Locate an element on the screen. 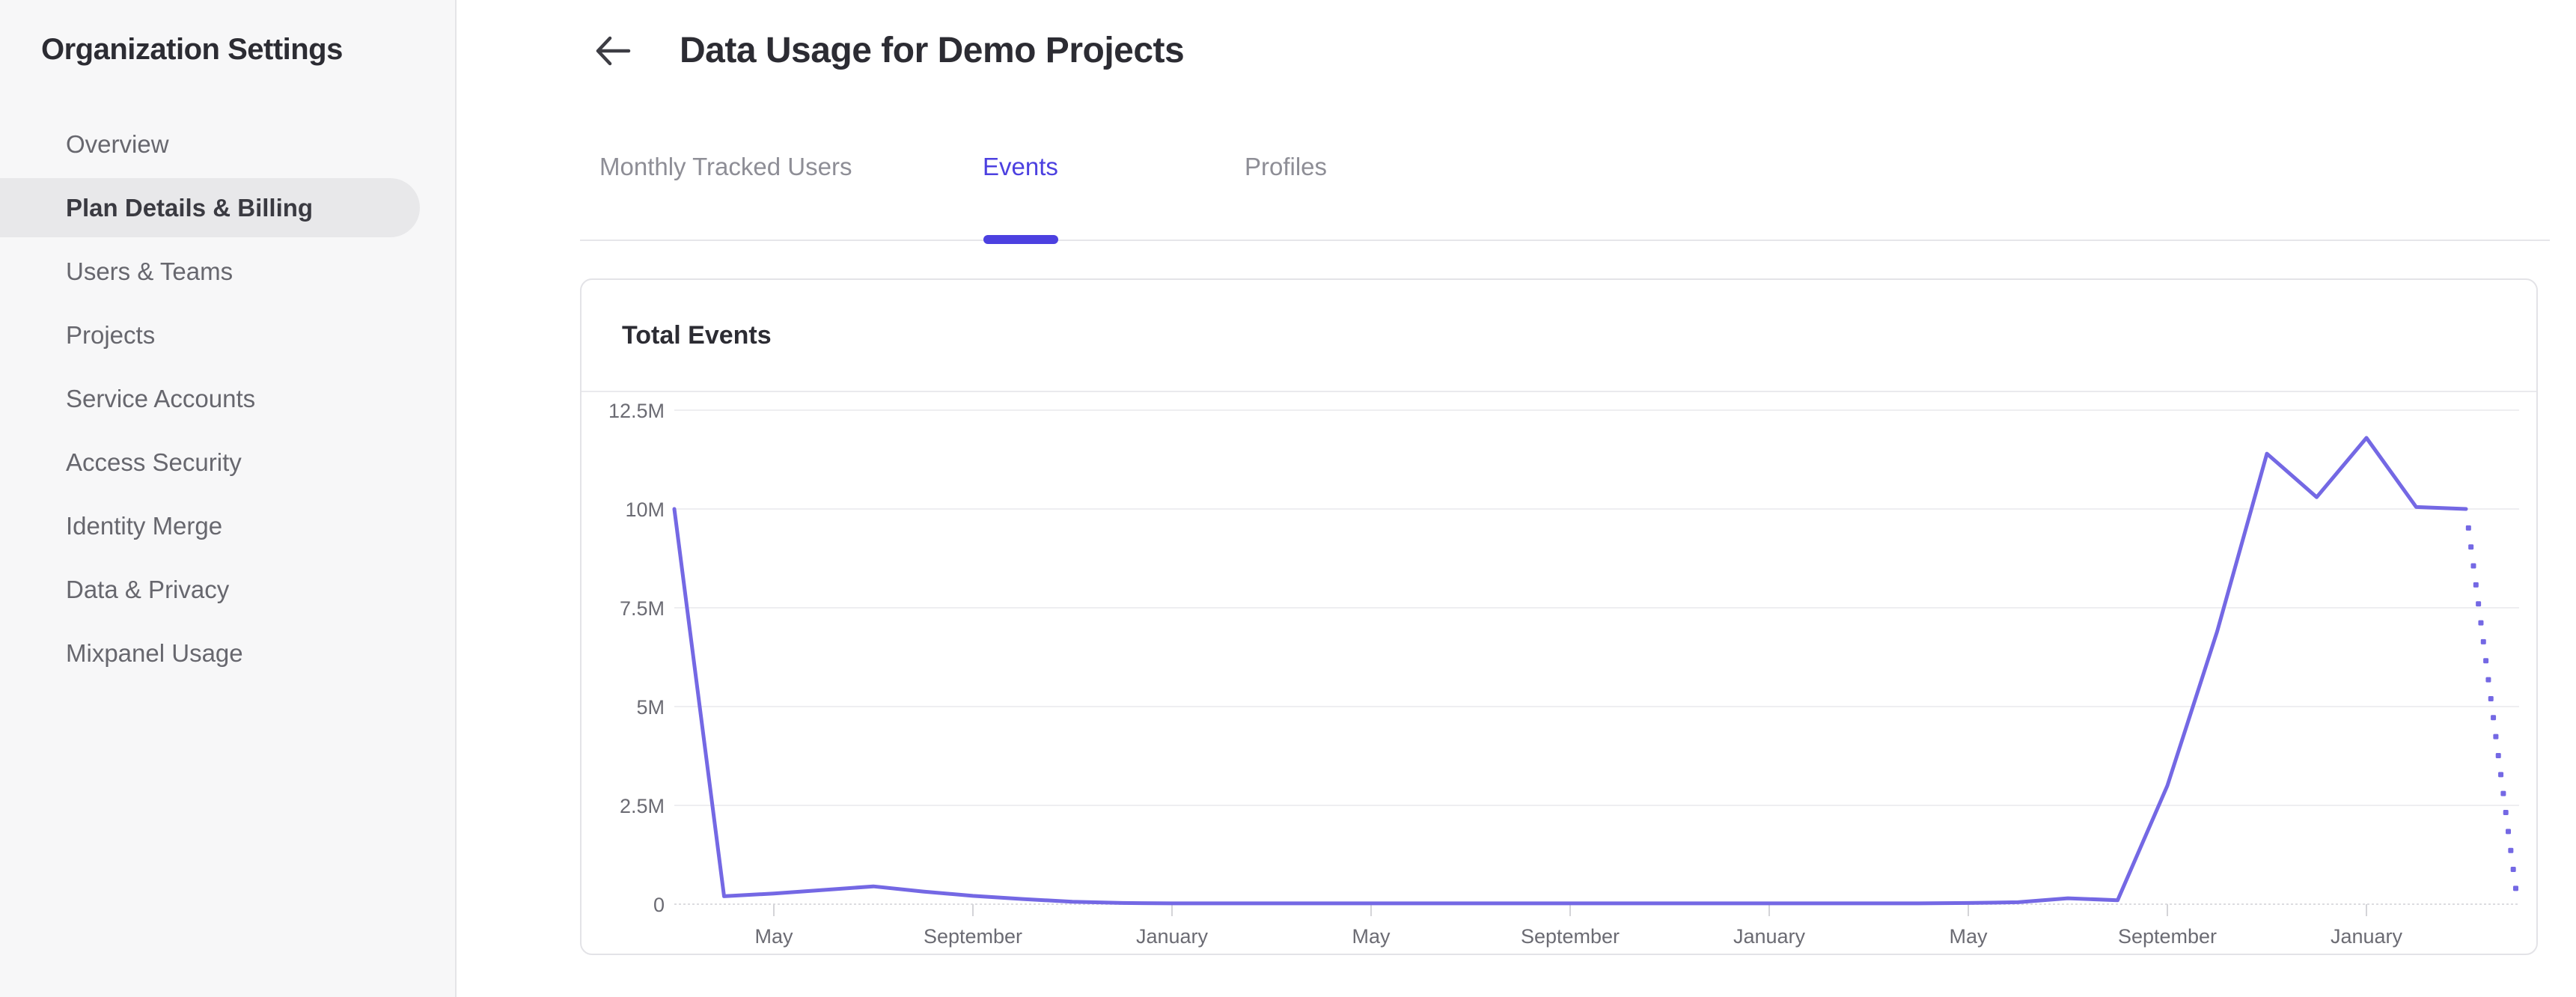 The height and width of the screenshot is (997, 2576). y-axis-label: 10M is located at coordinates (645, 509).